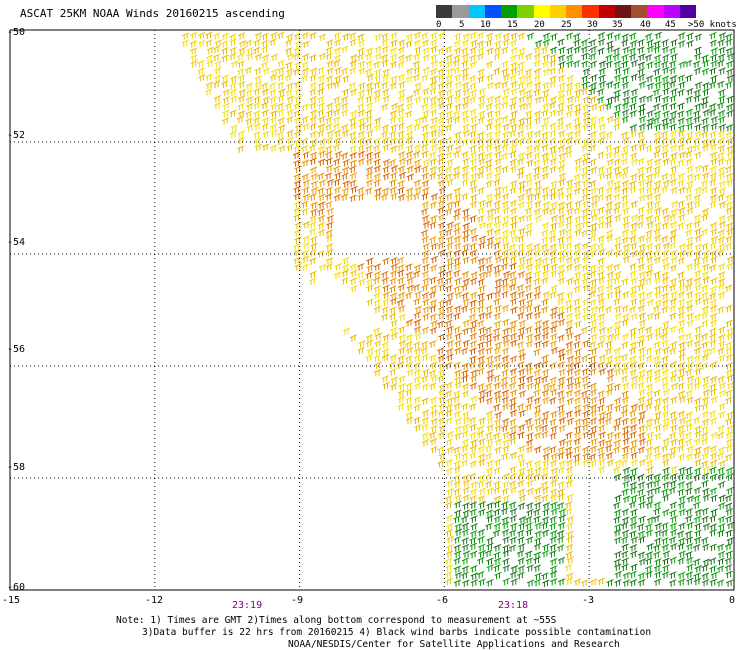 This screenshot has width=740, height=650. Describe the element at coordinates (592, 25) in the screenshot. I see `colorbar-label: 30` at that location.